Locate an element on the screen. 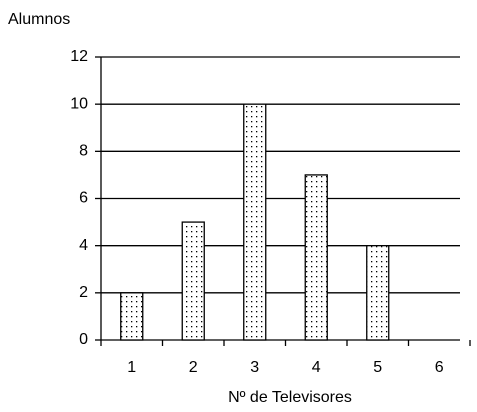 The image size is (477, 412). x-axis-title: Nº de Televisores is located at coordinates (290, 397).